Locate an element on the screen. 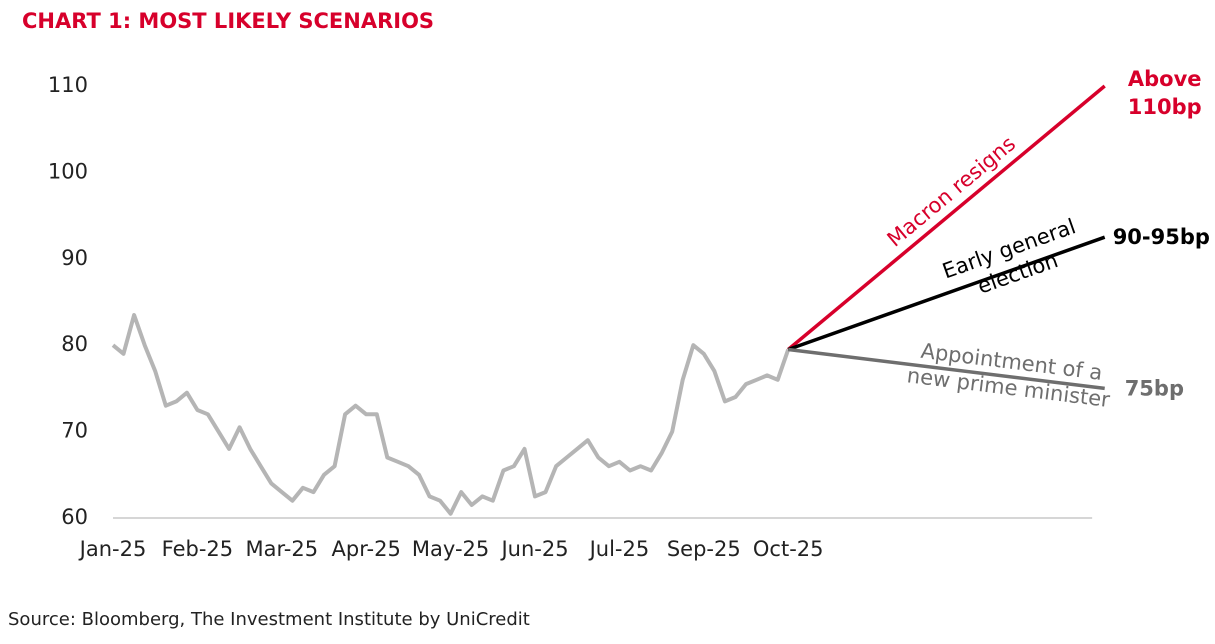  x-tick-label: Jan-25 is located at coordinates (112, 549).